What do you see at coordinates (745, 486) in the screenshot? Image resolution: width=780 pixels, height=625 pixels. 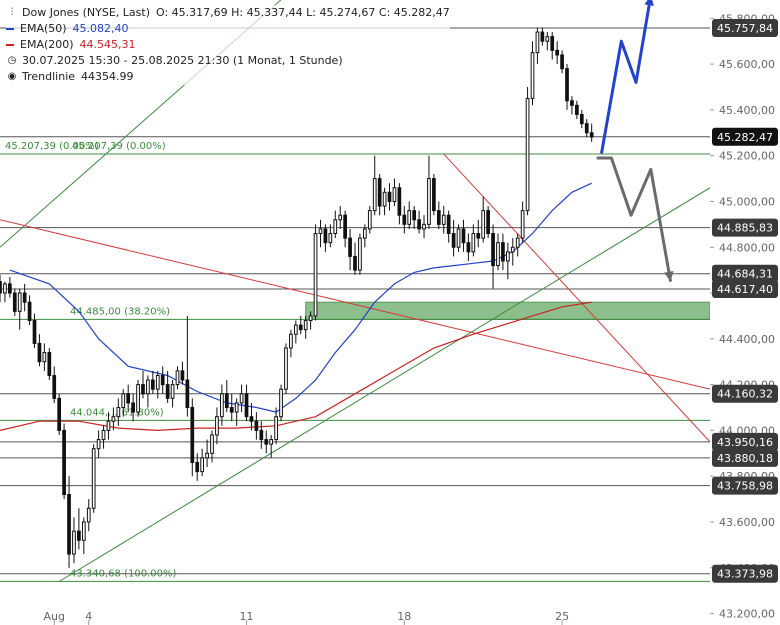 I see `price-tag-label: 43.758,98` at bounding box center [745, 486].